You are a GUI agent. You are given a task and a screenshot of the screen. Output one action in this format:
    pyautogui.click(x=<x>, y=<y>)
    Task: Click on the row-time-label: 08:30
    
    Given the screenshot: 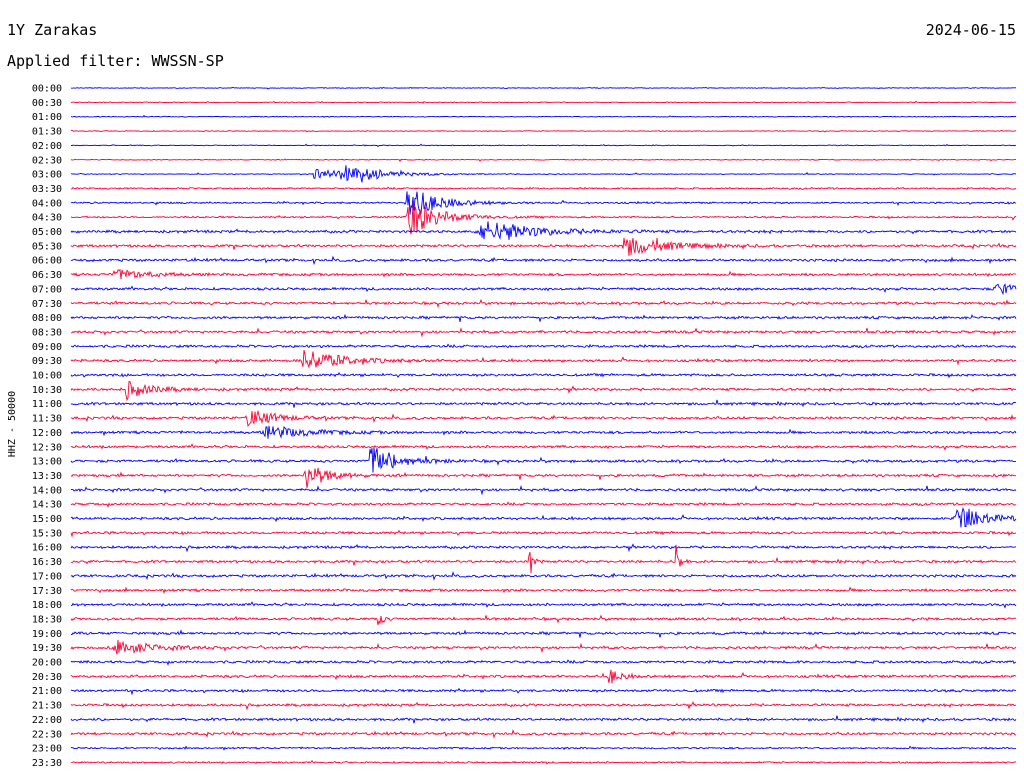 What is the action you would take?
    pyautogui.click(x=47, y=332)
    